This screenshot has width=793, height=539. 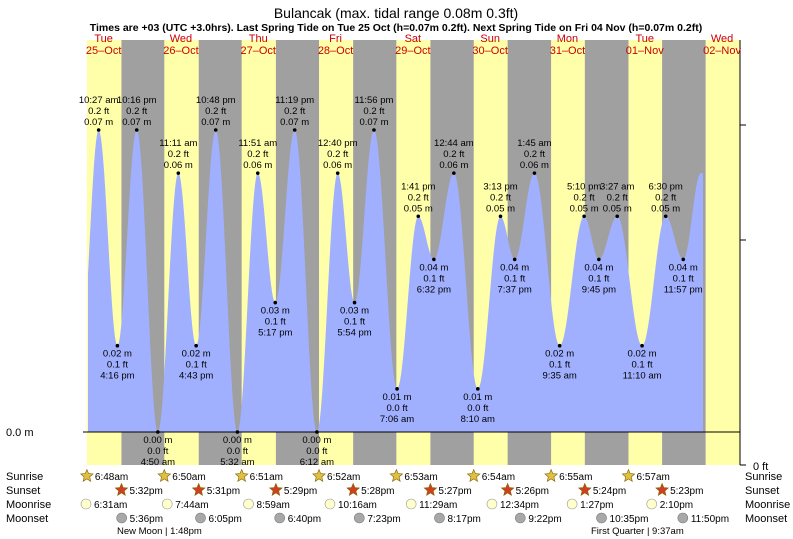 I want to click on low-tide-m: 0.00 m, so click(x=157, y=440).